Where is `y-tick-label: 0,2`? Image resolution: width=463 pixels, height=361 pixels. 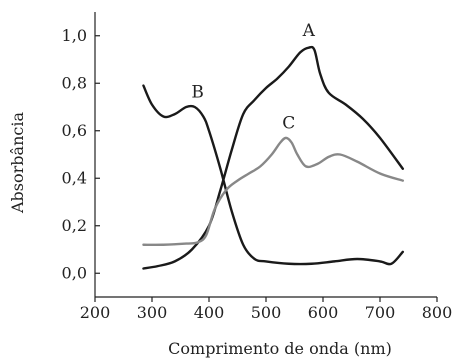
y-tick-label: 0,2 is located at coordinates (74, 225).